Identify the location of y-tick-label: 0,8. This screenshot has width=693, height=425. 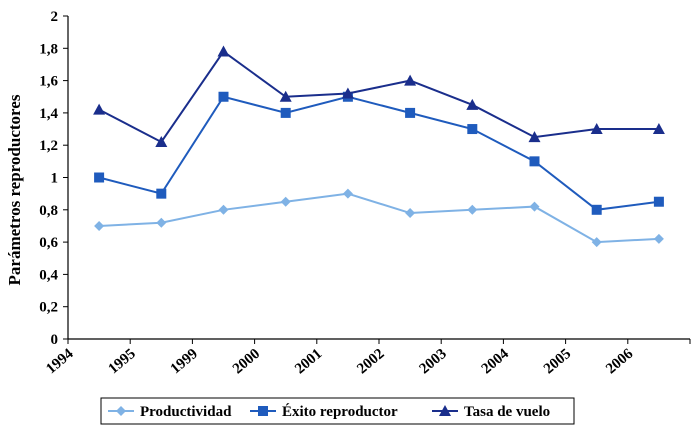
(48, 211).